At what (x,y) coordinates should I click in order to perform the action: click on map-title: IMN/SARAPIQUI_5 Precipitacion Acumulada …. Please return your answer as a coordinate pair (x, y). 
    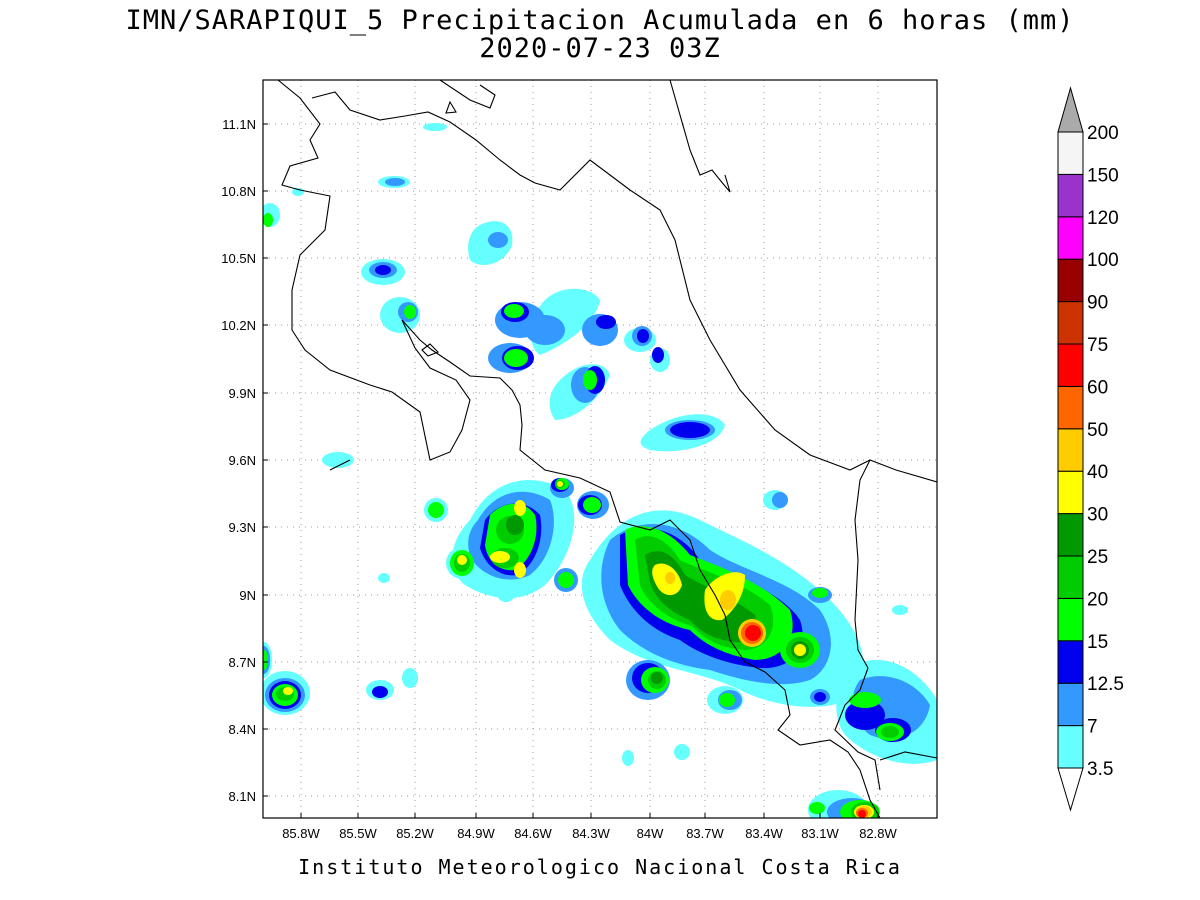
    Looking at the image, I should click on (600, 20).